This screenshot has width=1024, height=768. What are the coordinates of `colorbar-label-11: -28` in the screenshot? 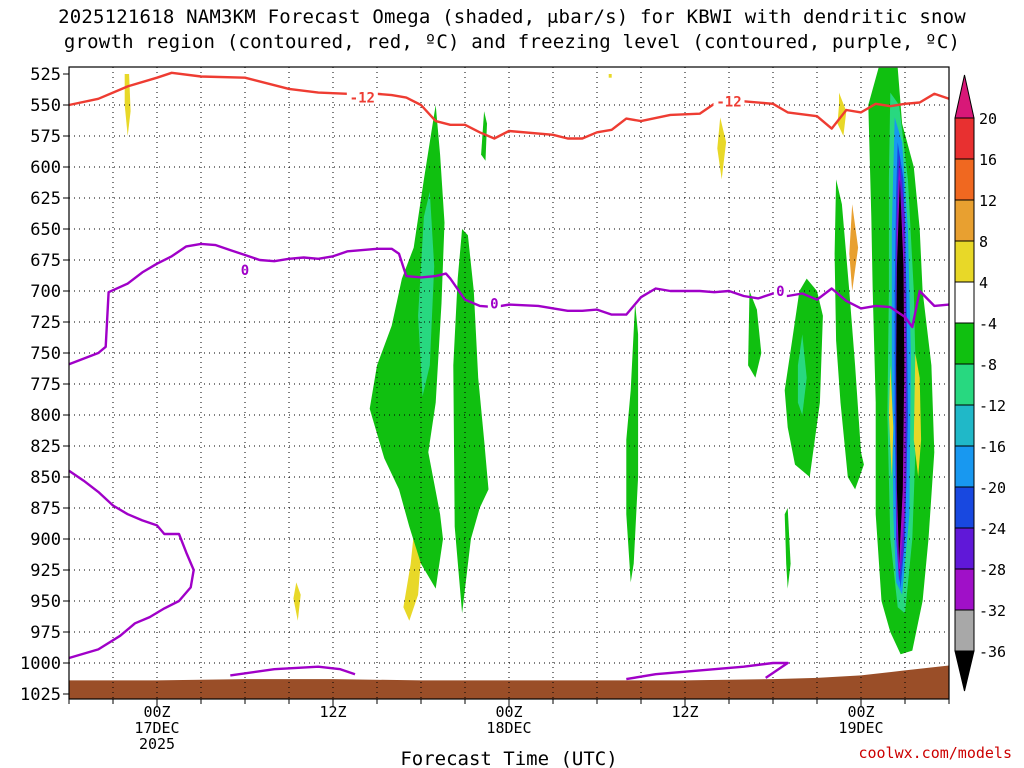 It's located at (992, 570).